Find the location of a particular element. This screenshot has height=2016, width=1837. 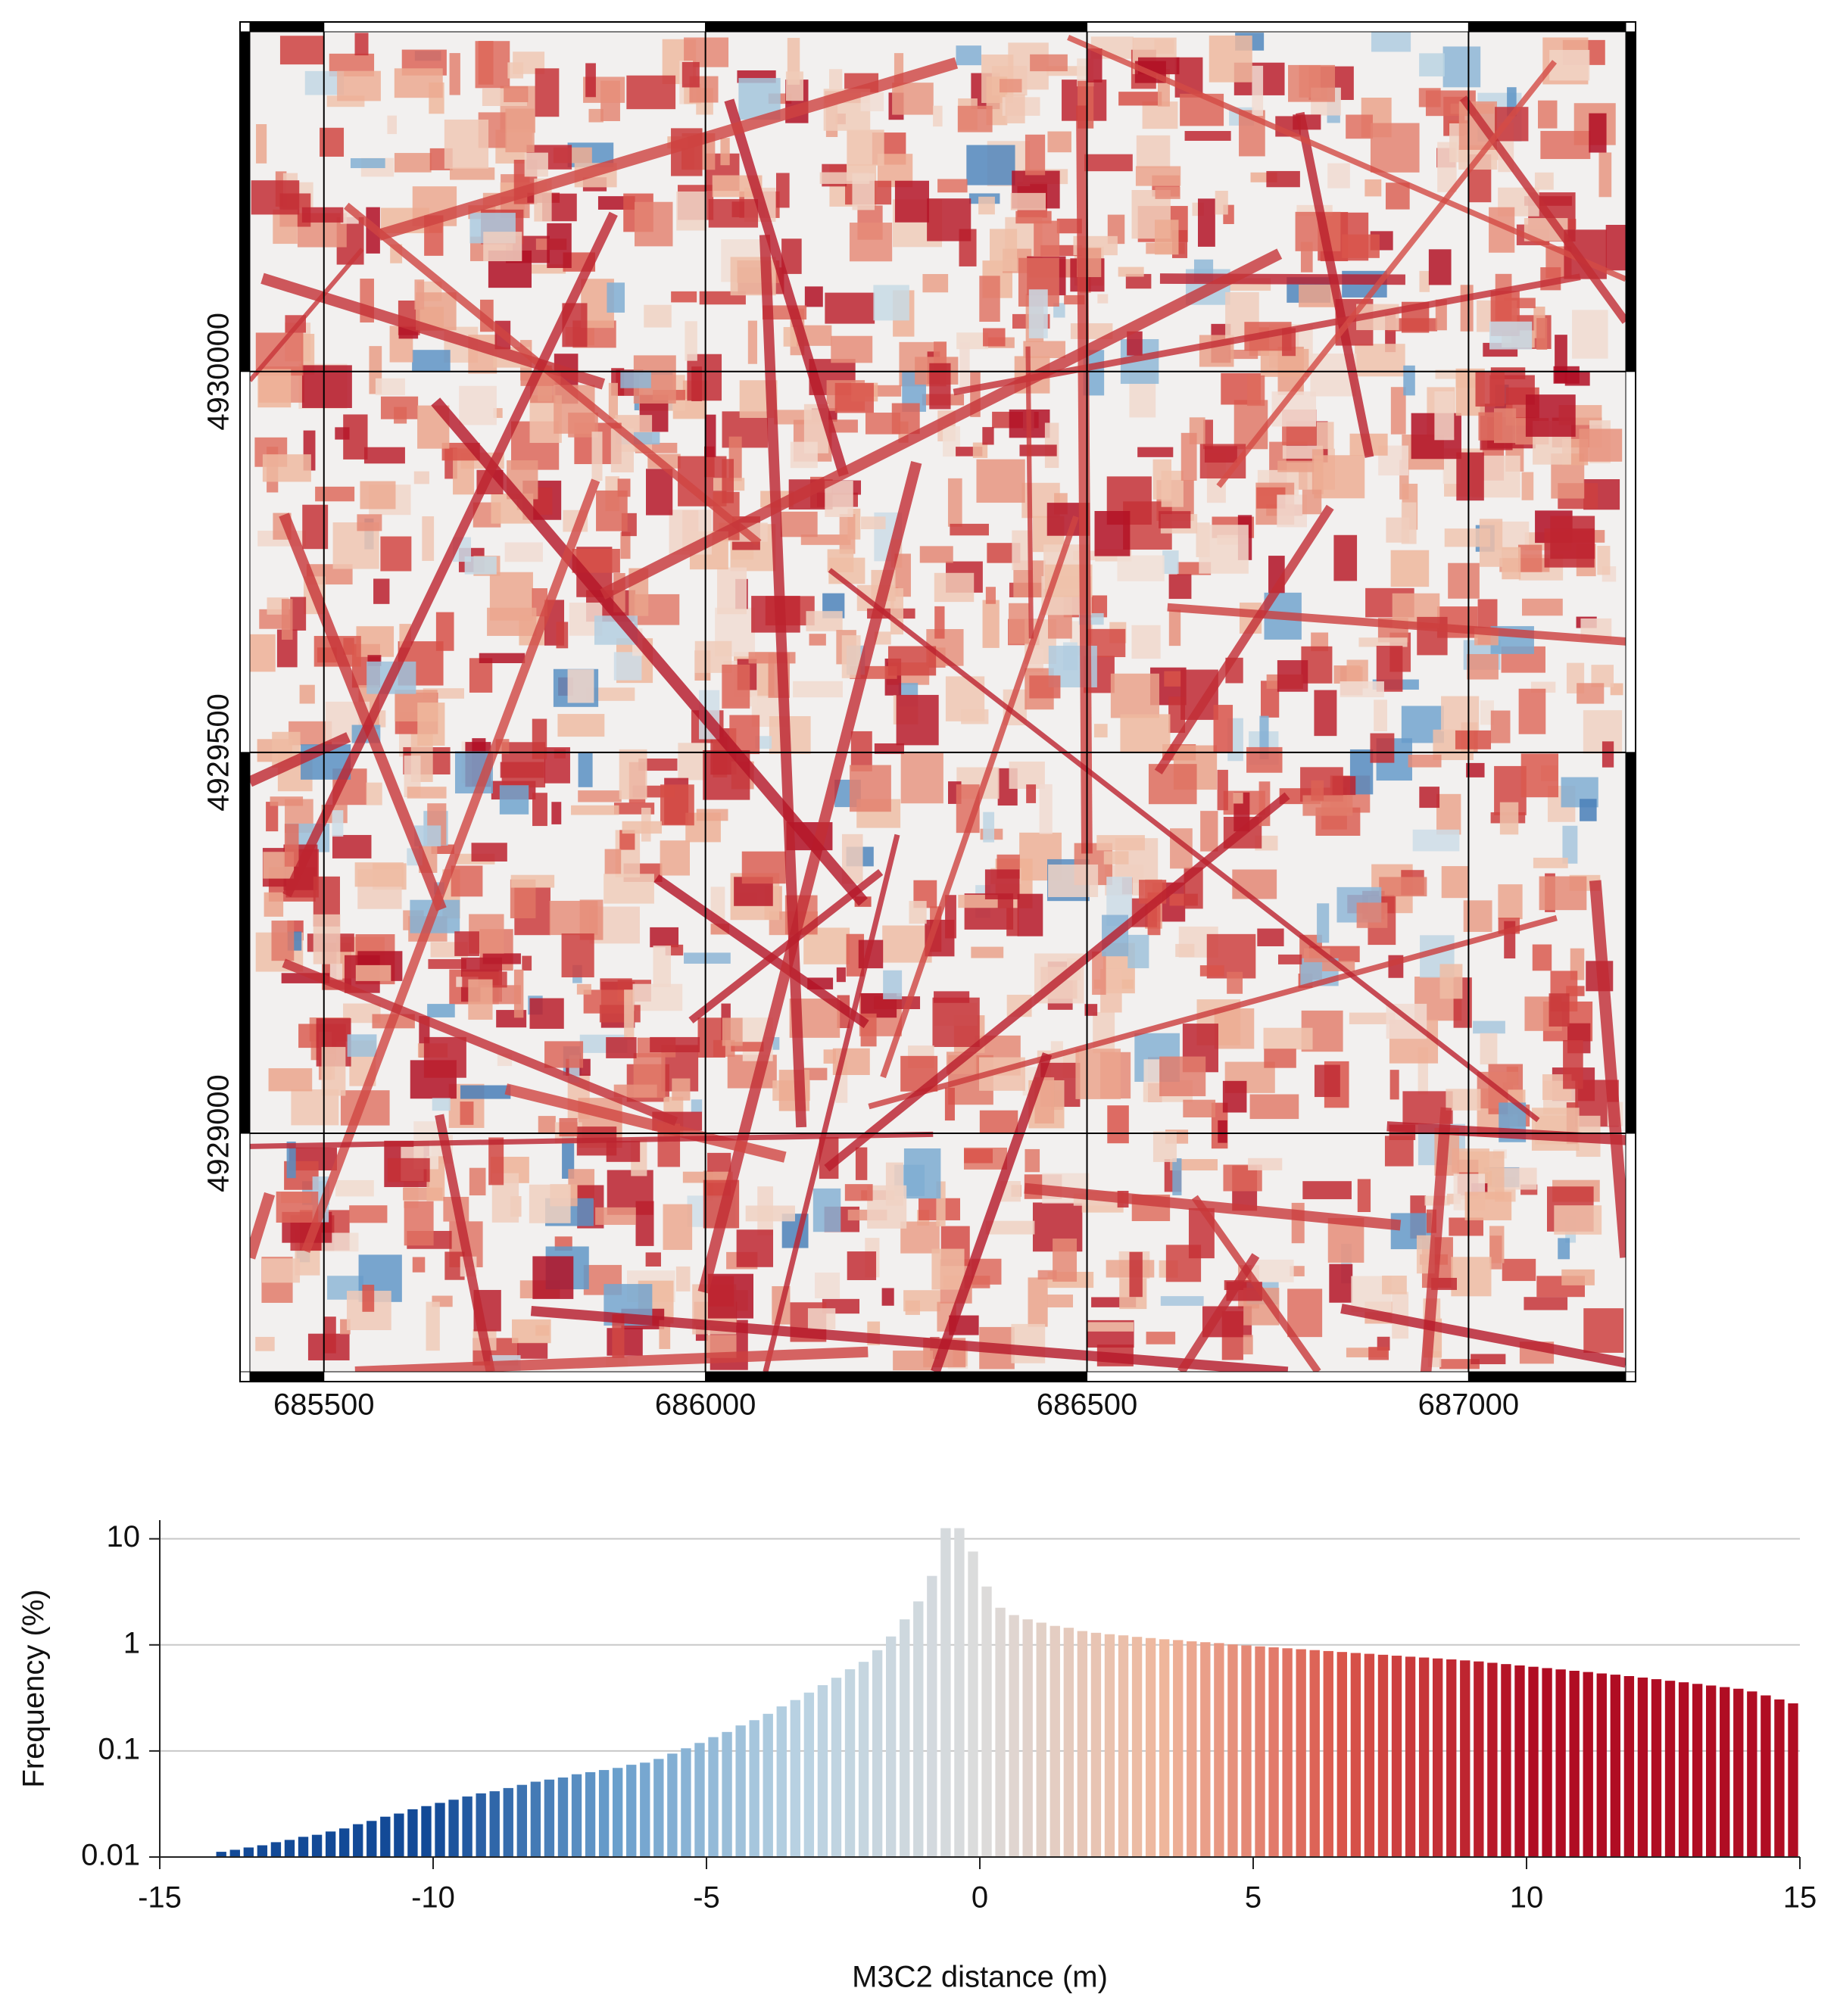

frame-segment is located at coordinates (1630, 1253).